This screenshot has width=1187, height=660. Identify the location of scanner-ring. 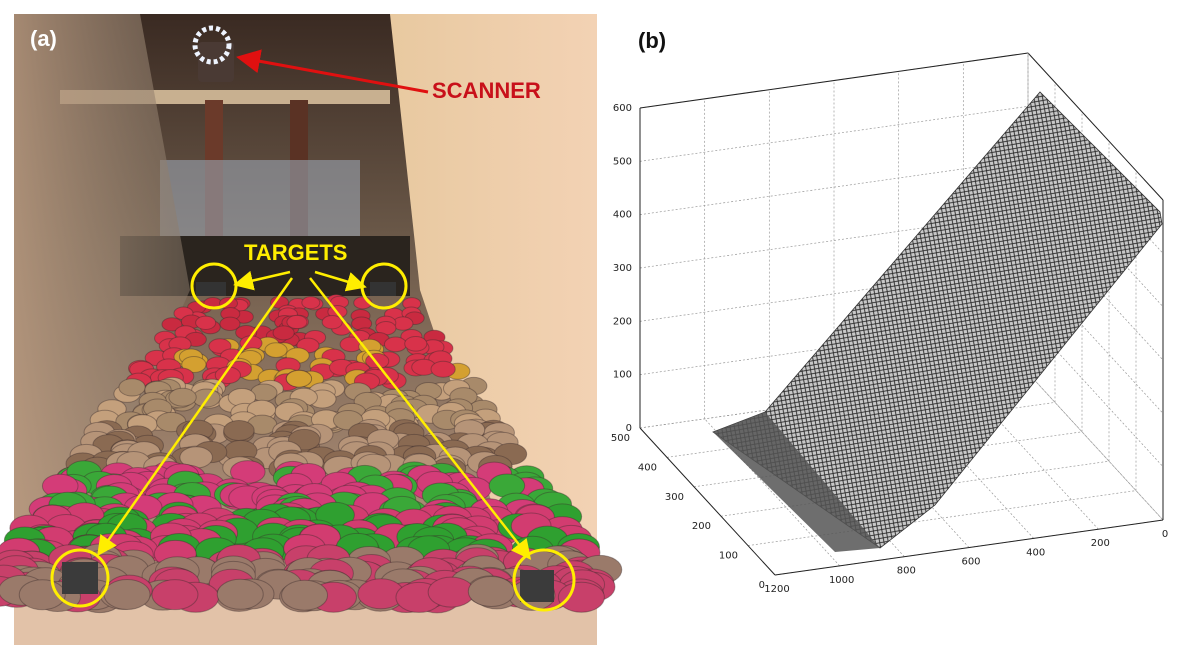
(212, 45).